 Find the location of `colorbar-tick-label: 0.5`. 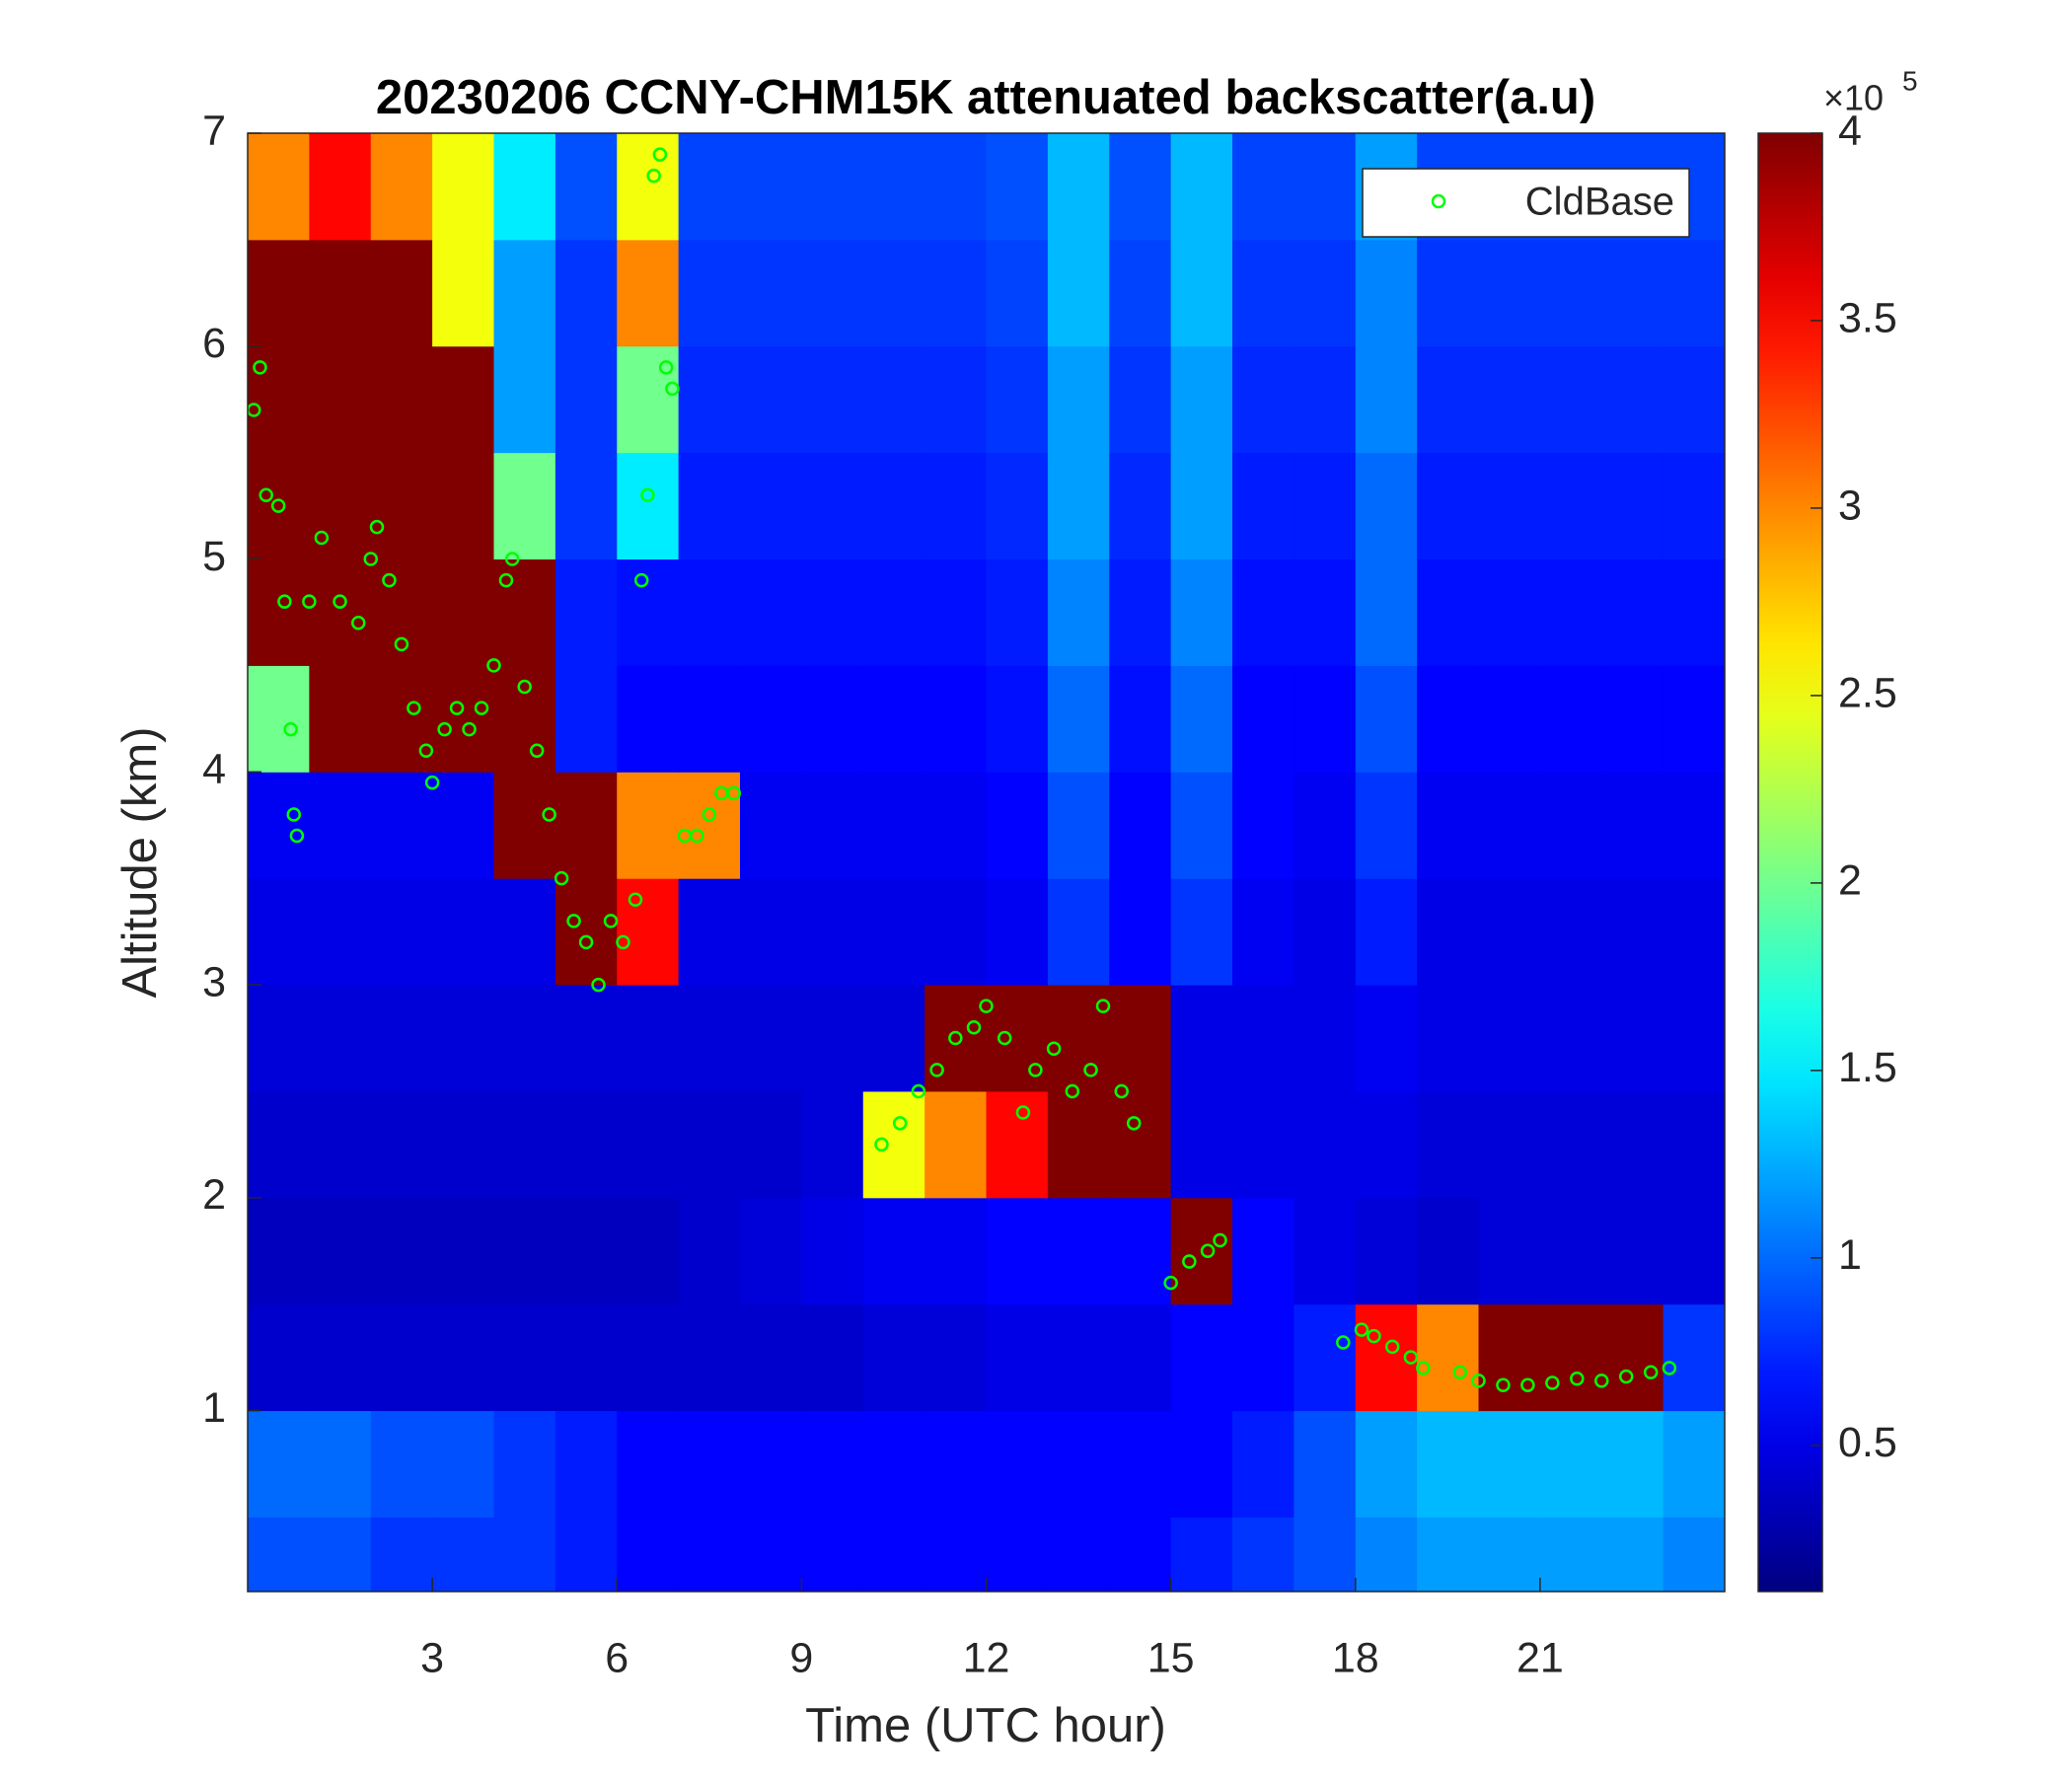

colorbar-tick-label: 0.5 is located at coordinates (1868, 1442).